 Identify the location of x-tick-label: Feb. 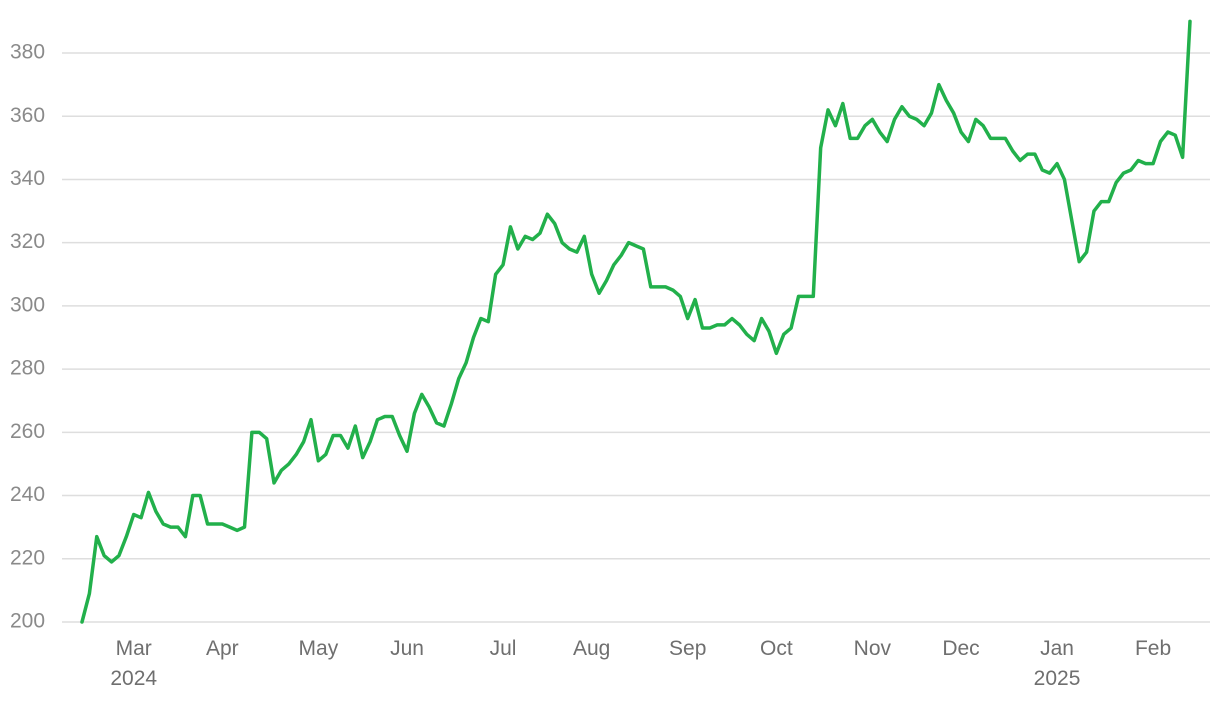
(1153, 648).